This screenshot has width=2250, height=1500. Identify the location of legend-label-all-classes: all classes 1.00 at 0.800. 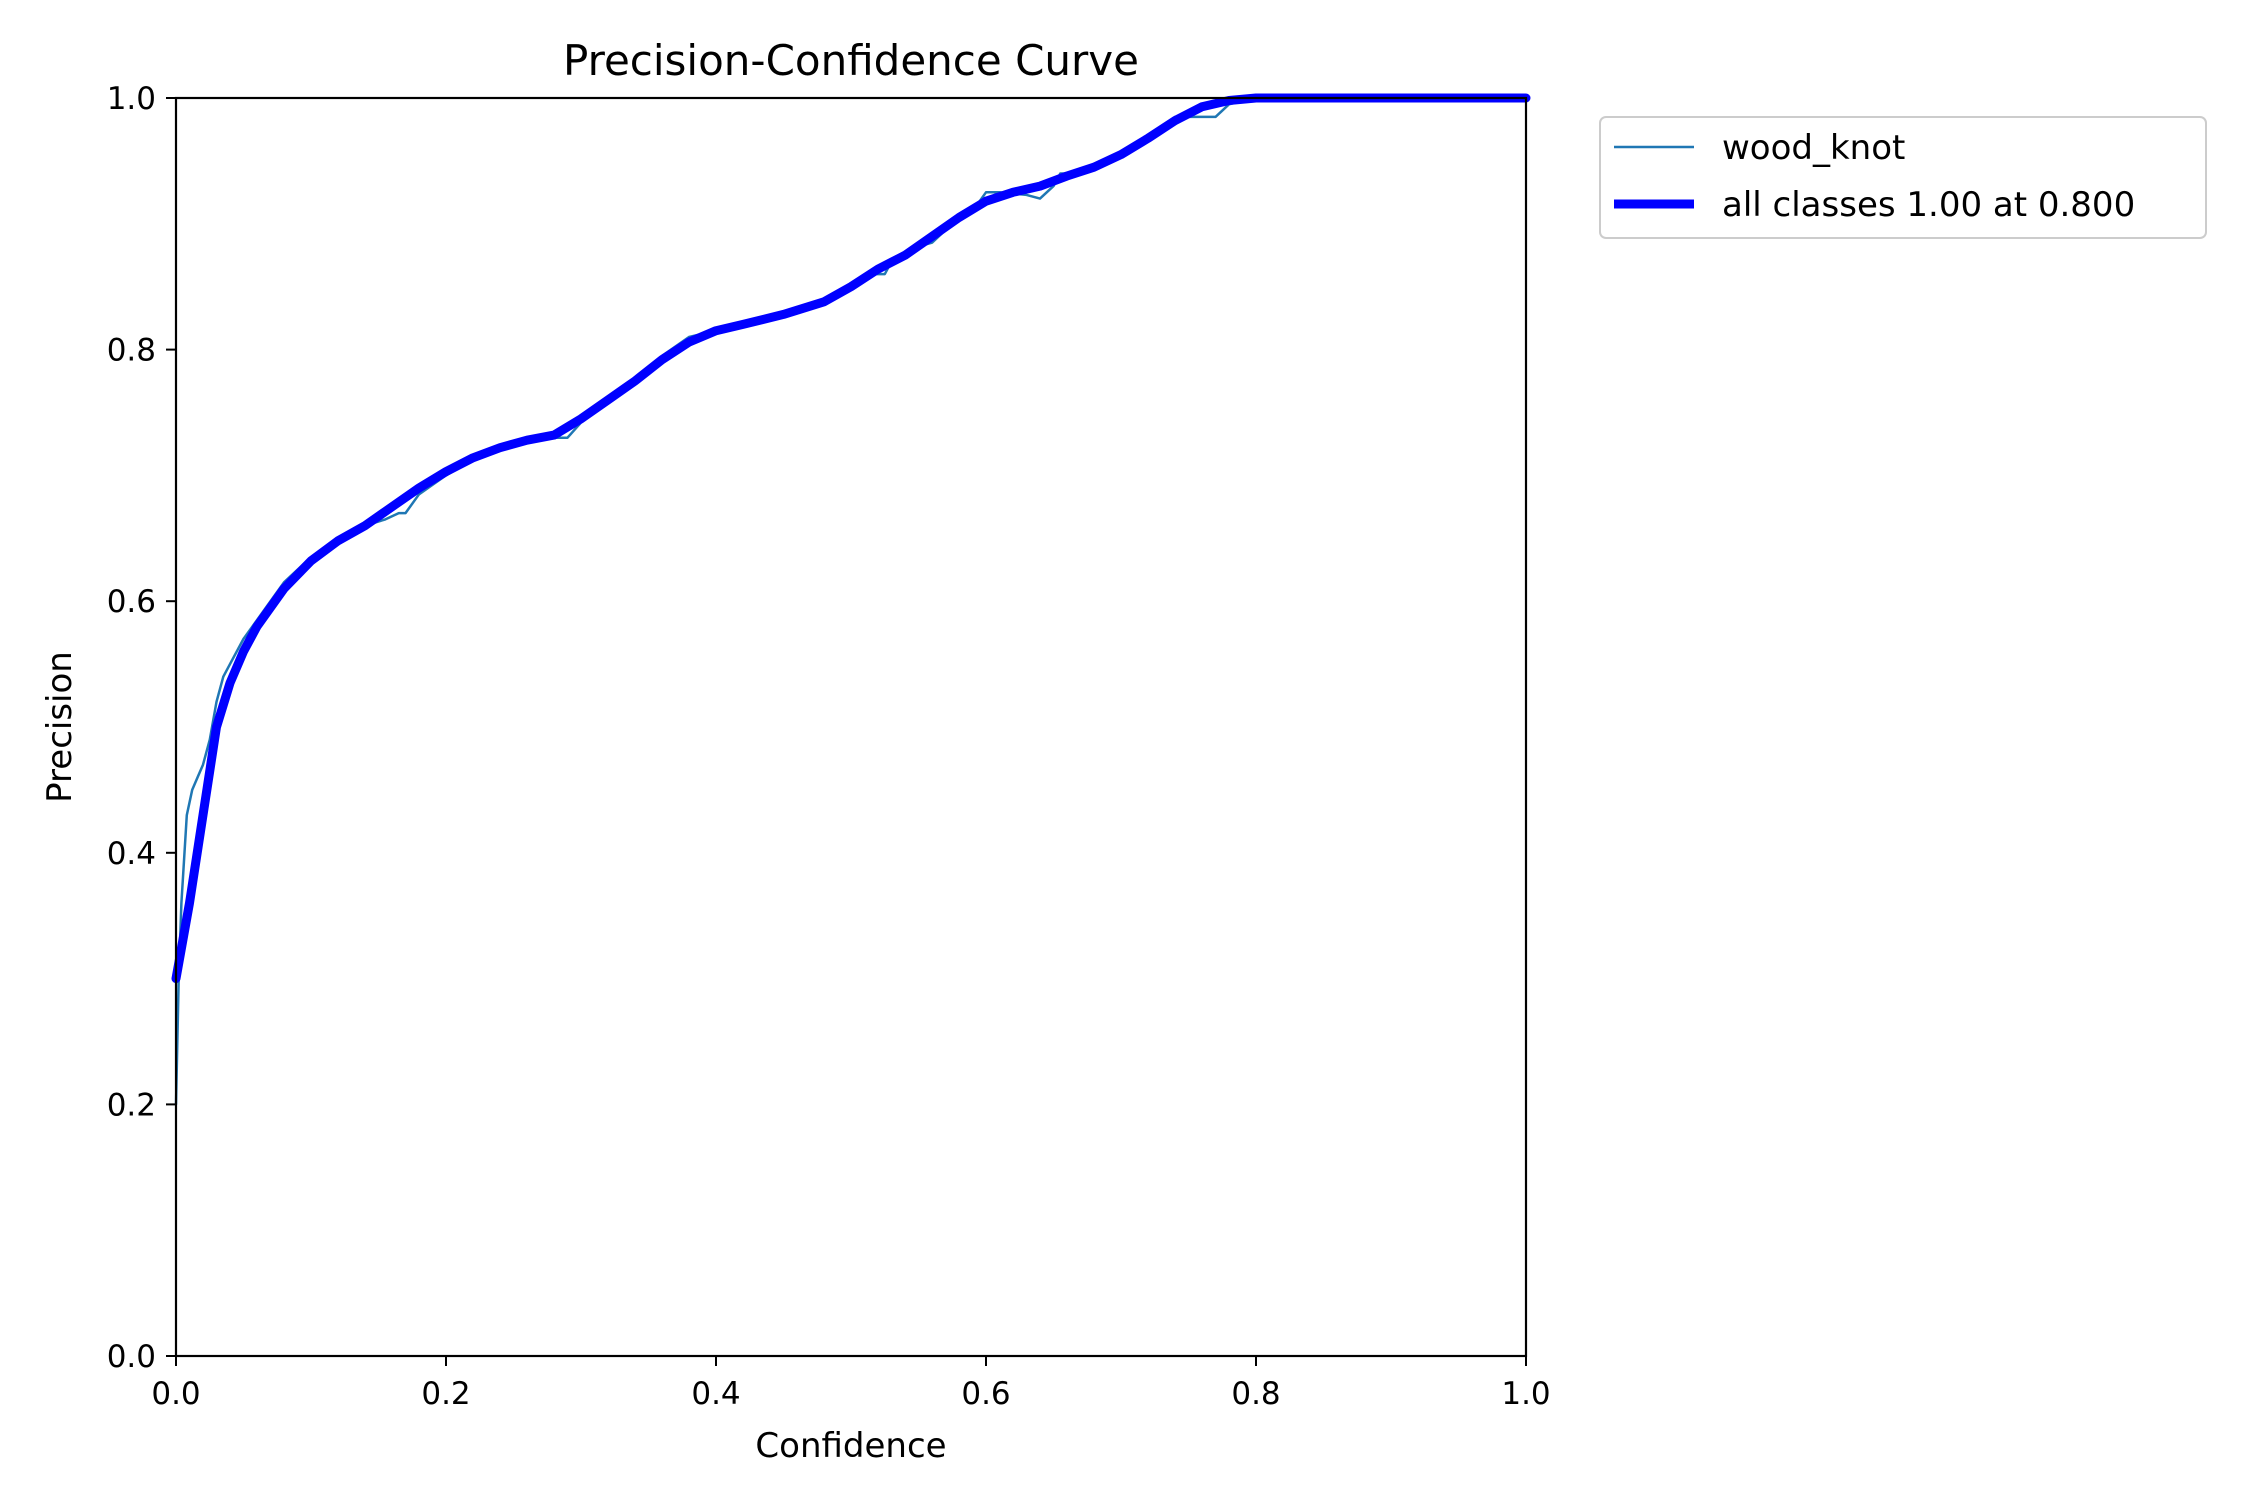
(1928, 205).